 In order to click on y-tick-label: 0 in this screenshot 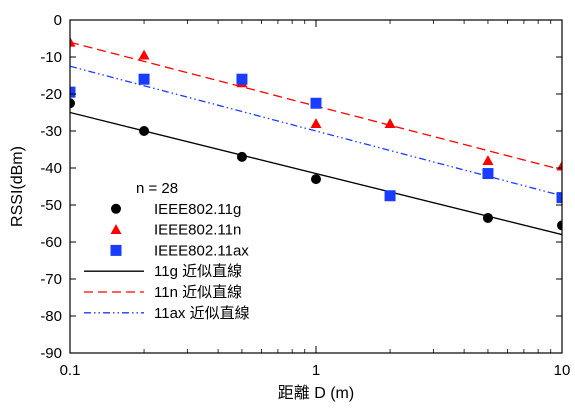, I will do `click(58, 20)`.